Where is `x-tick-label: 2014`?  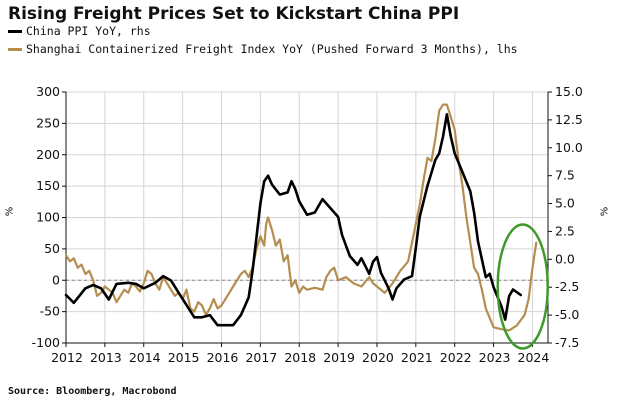
x-tick-label: 2014 is located at coordinates (145, 357).